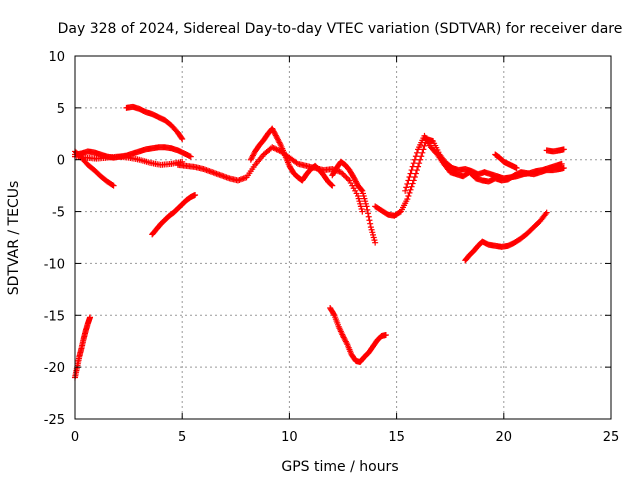  Describe the element at coordinates (506, 236) in the screenshot. I see `series-seg-o` at that location.